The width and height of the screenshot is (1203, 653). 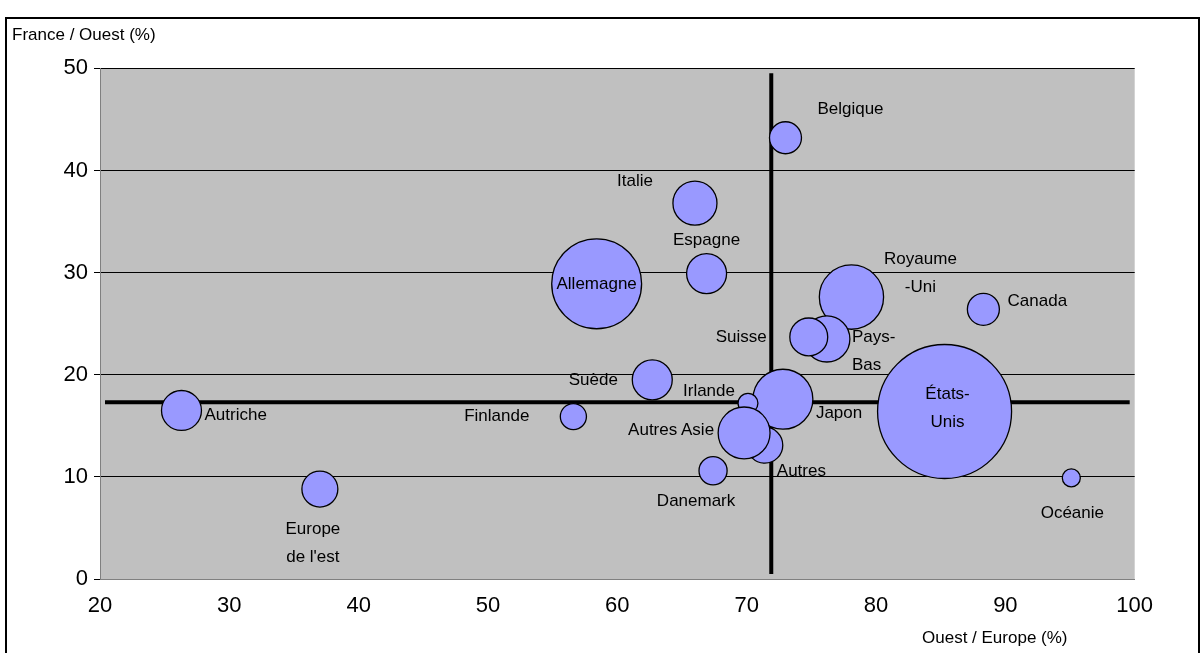 What do you see at coordinates (75, 475) in the screenshot?
I see `y-tick-label: 10` at bounding box center [75, 475].